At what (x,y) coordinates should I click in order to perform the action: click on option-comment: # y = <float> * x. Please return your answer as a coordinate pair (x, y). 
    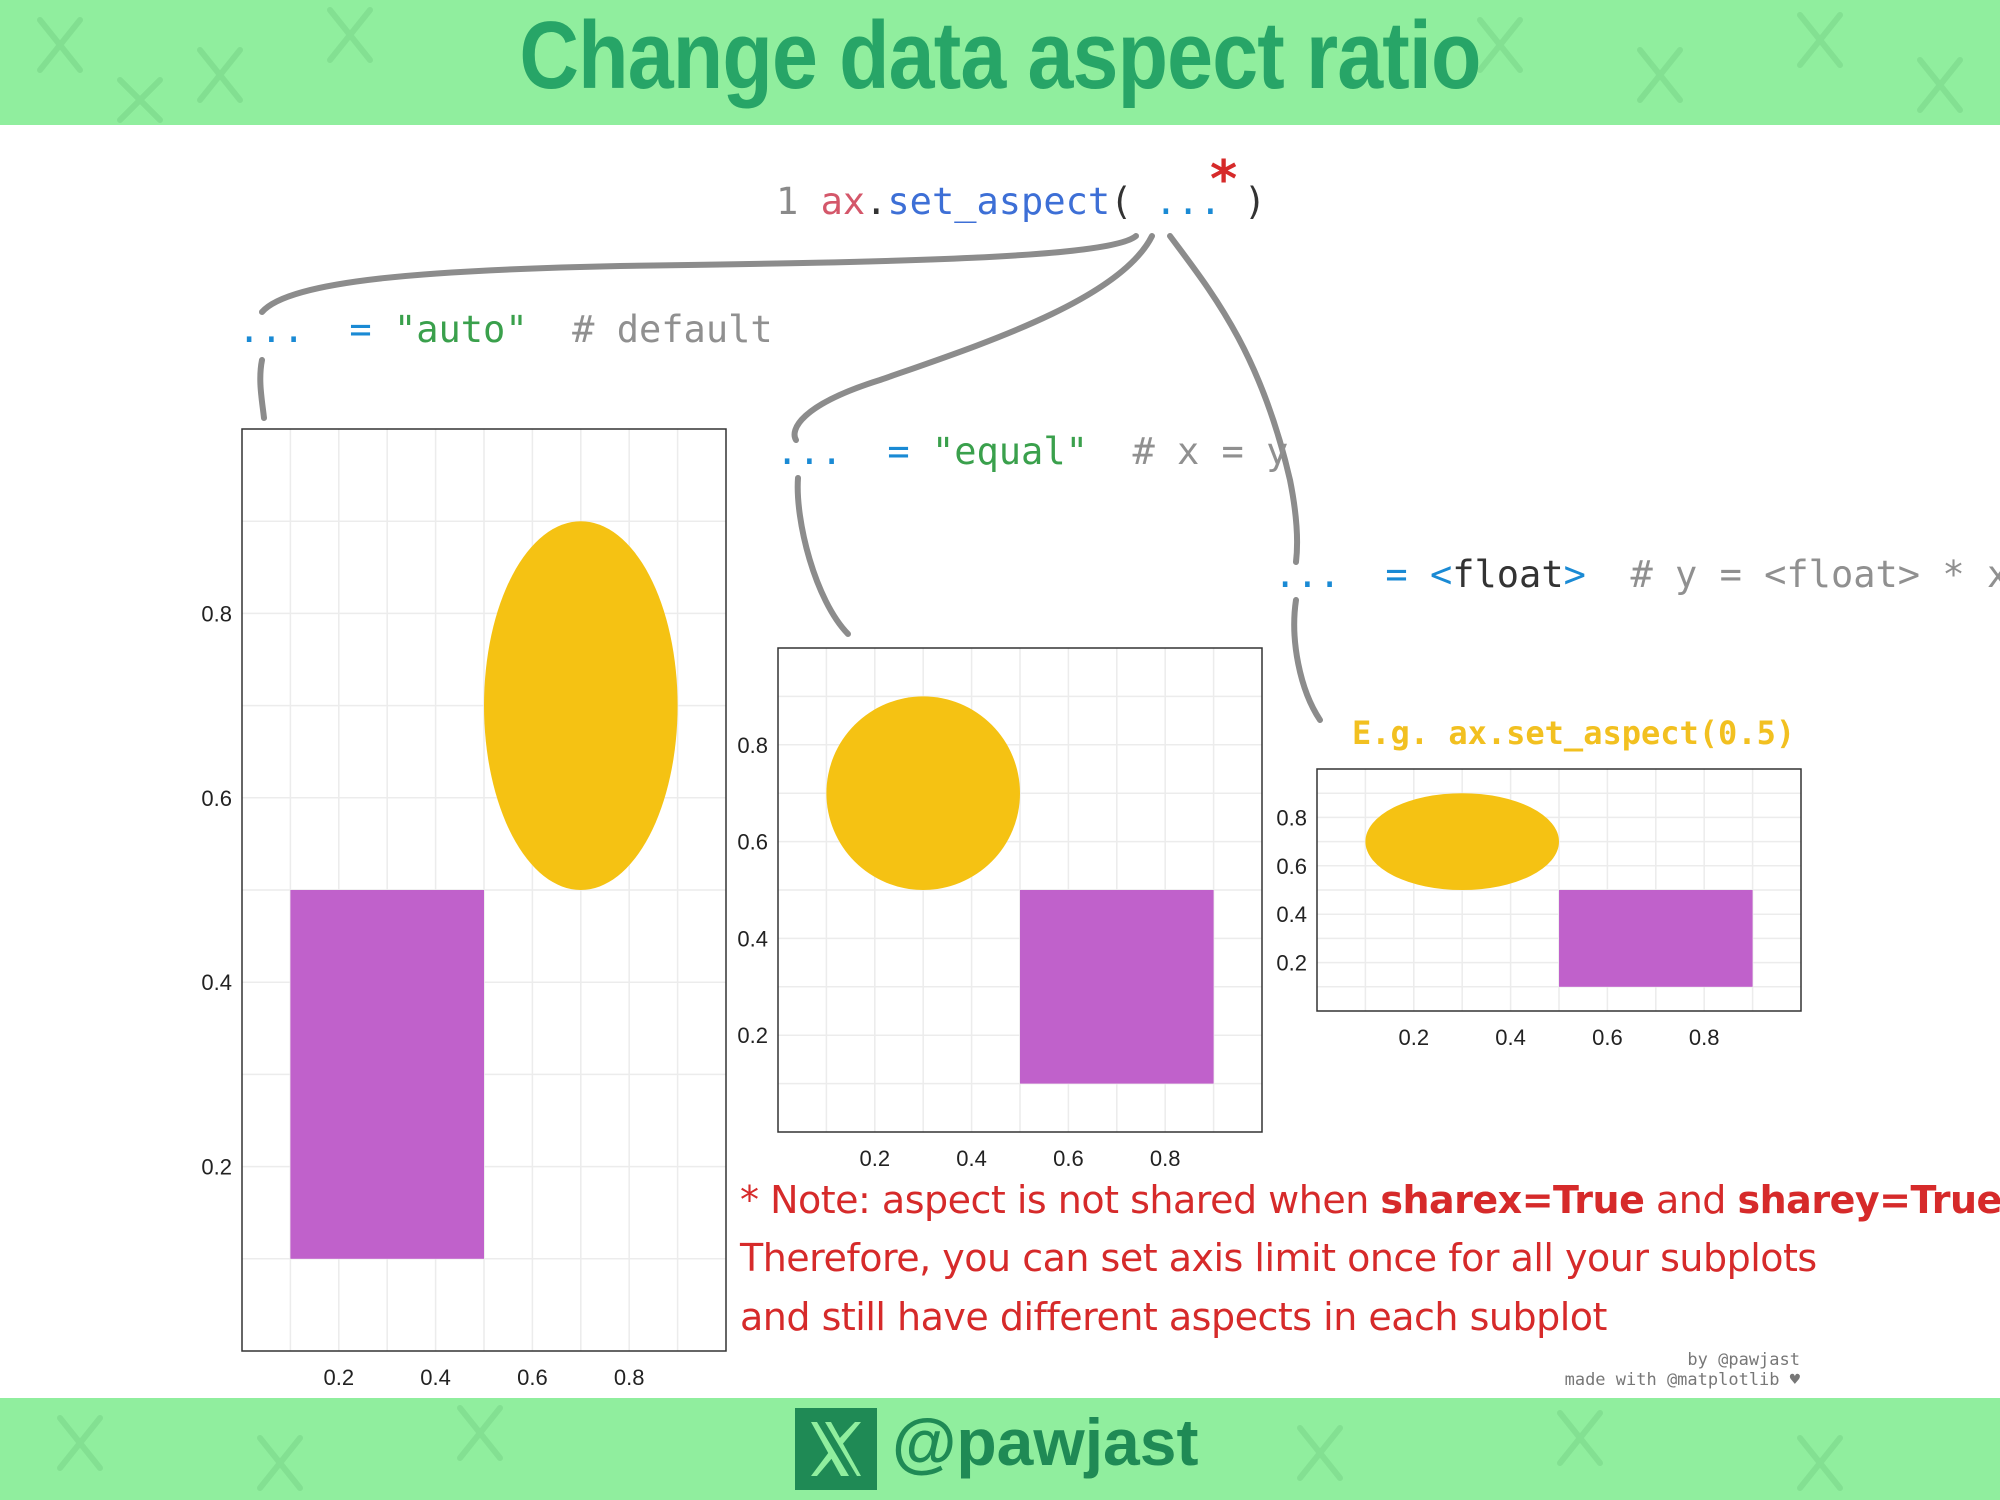
    Looking at the image, I should click on (1815, 574).